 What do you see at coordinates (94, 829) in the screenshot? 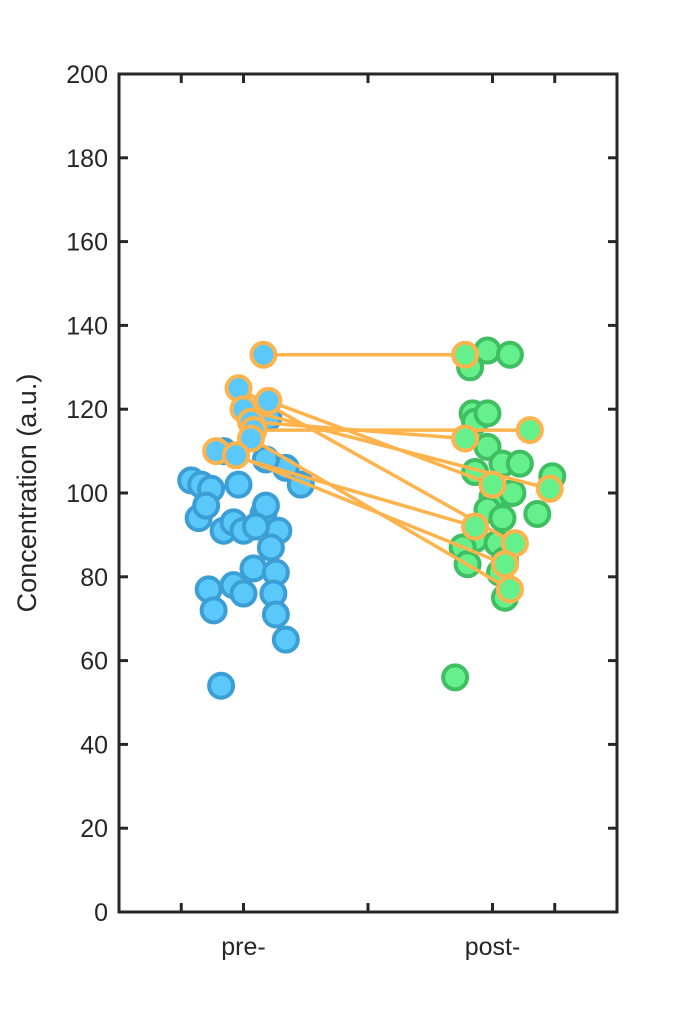
I see `y-tick-label-1: 20` at bounding box center [94, 829].